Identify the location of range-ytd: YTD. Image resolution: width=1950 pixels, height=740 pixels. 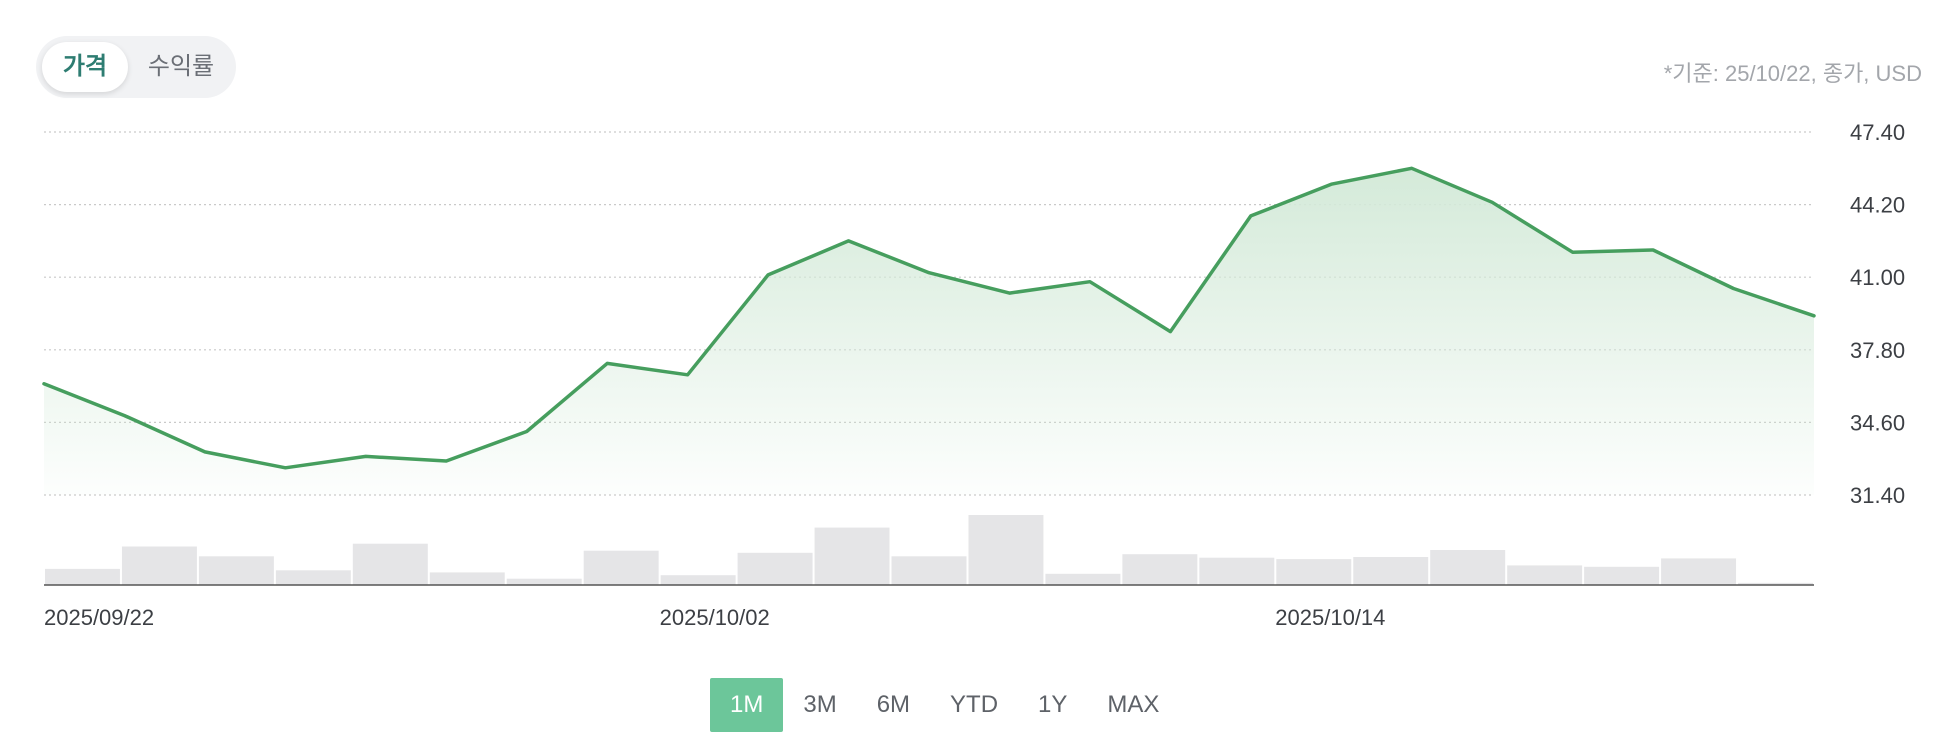
(974, 704).